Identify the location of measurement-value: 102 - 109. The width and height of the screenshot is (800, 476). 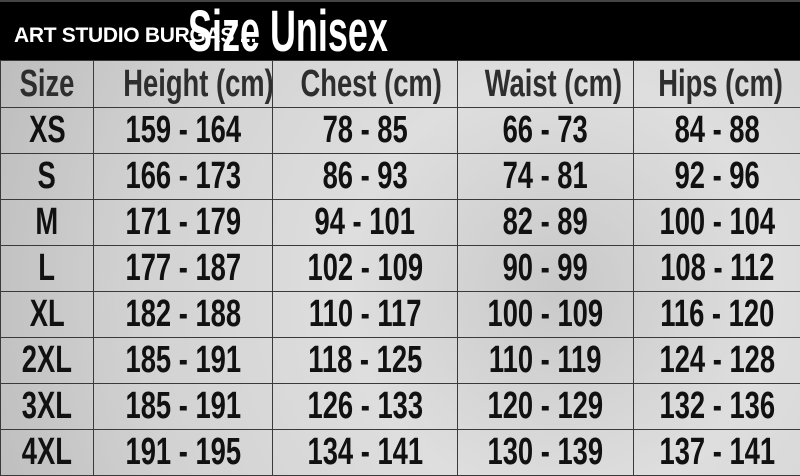
(365, 268).